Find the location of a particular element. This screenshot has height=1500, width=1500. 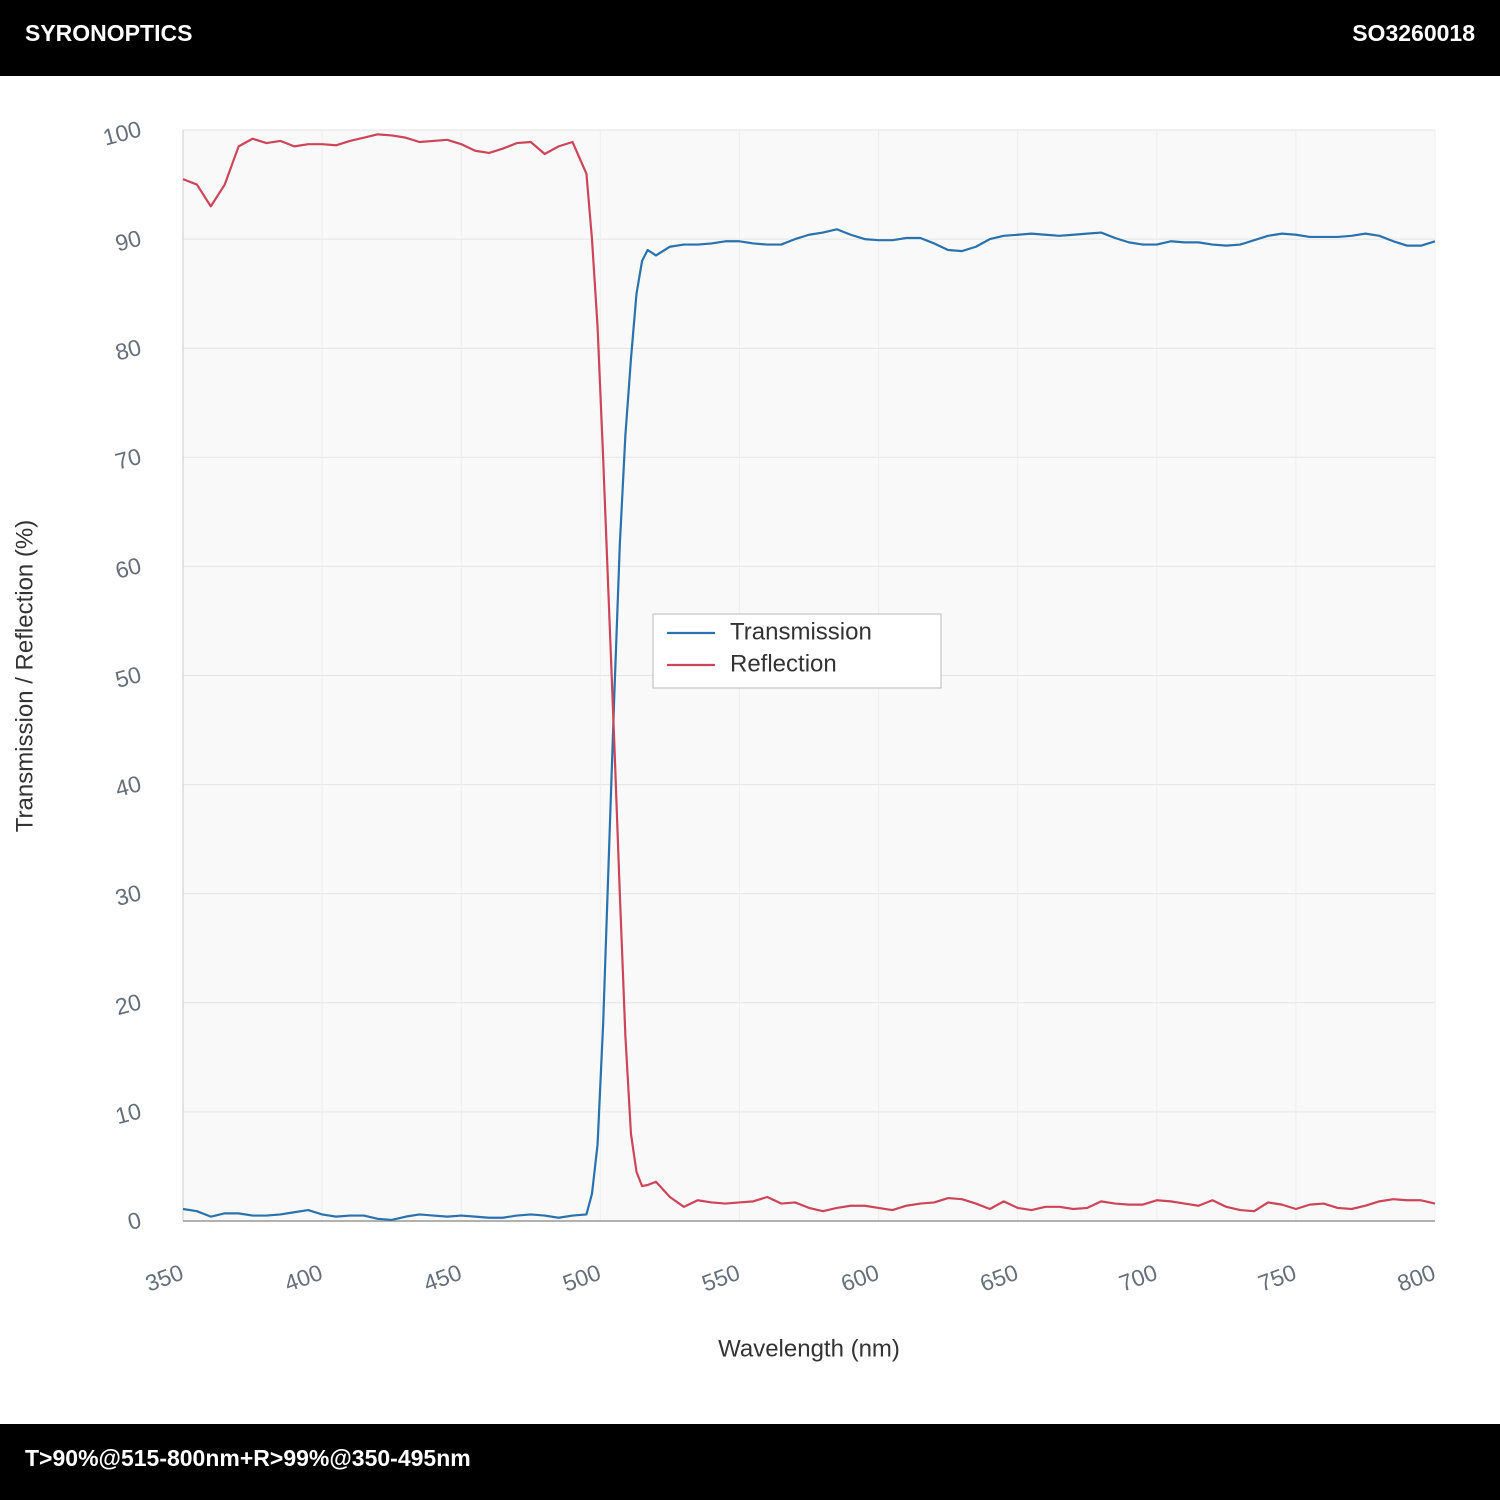

part-number: SO3260018 is located at coordinates (1413, 33).